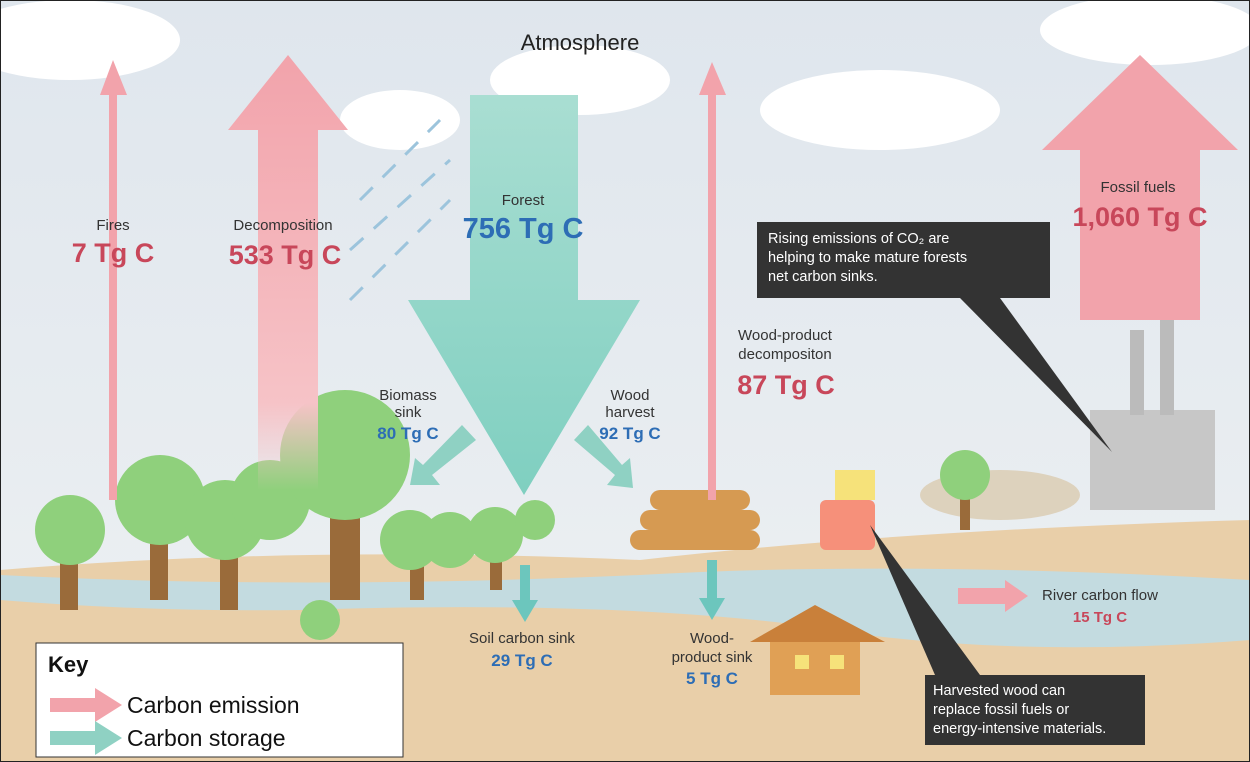  I want to click on flow-amount: 5 Tg C, so click(712, 678).